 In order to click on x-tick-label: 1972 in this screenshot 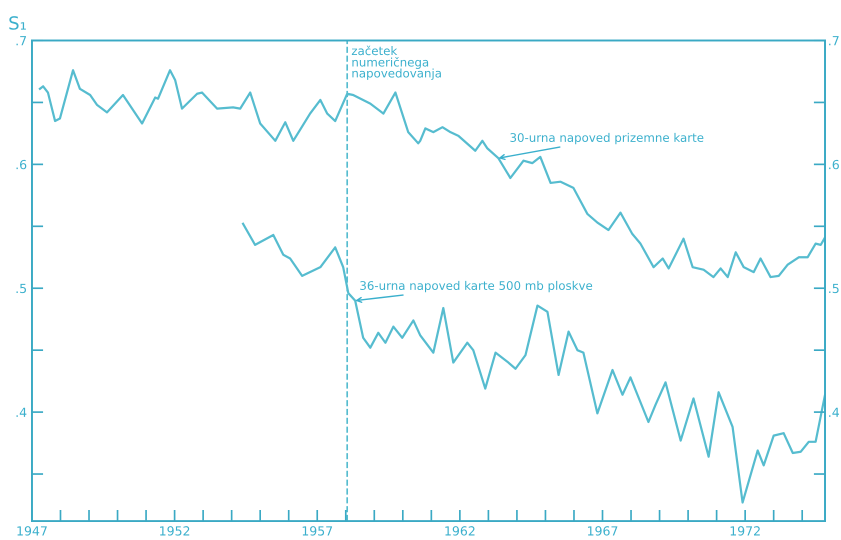, I will do `click(745, 531)`.